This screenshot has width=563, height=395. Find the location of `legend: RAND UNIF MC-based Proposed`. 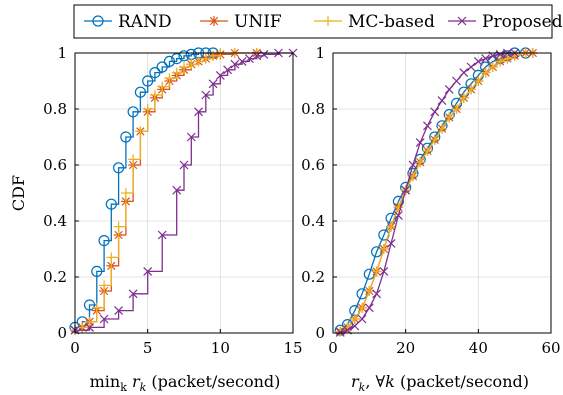

legend: RAND UNIF MC-based Proposed is located at coordinates (318, 21).